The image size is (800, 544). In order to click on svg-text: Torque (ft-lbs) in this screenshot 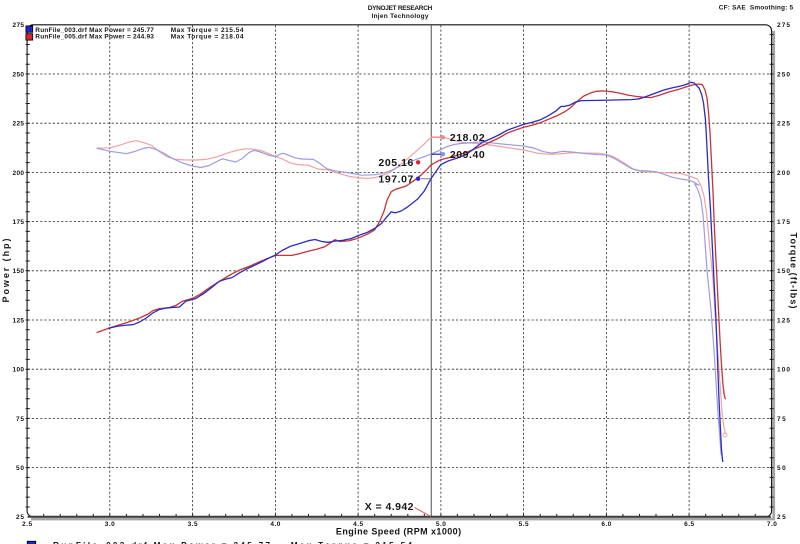, I will do `click(794, 271)`.